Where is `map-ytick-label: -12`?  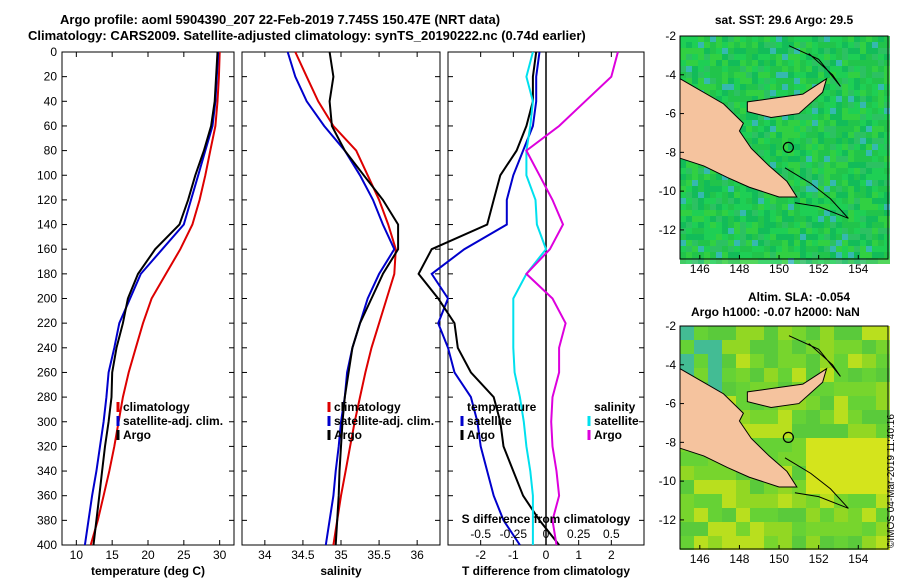
map-ytick-label: -12 is located at coordinates (668, 520).